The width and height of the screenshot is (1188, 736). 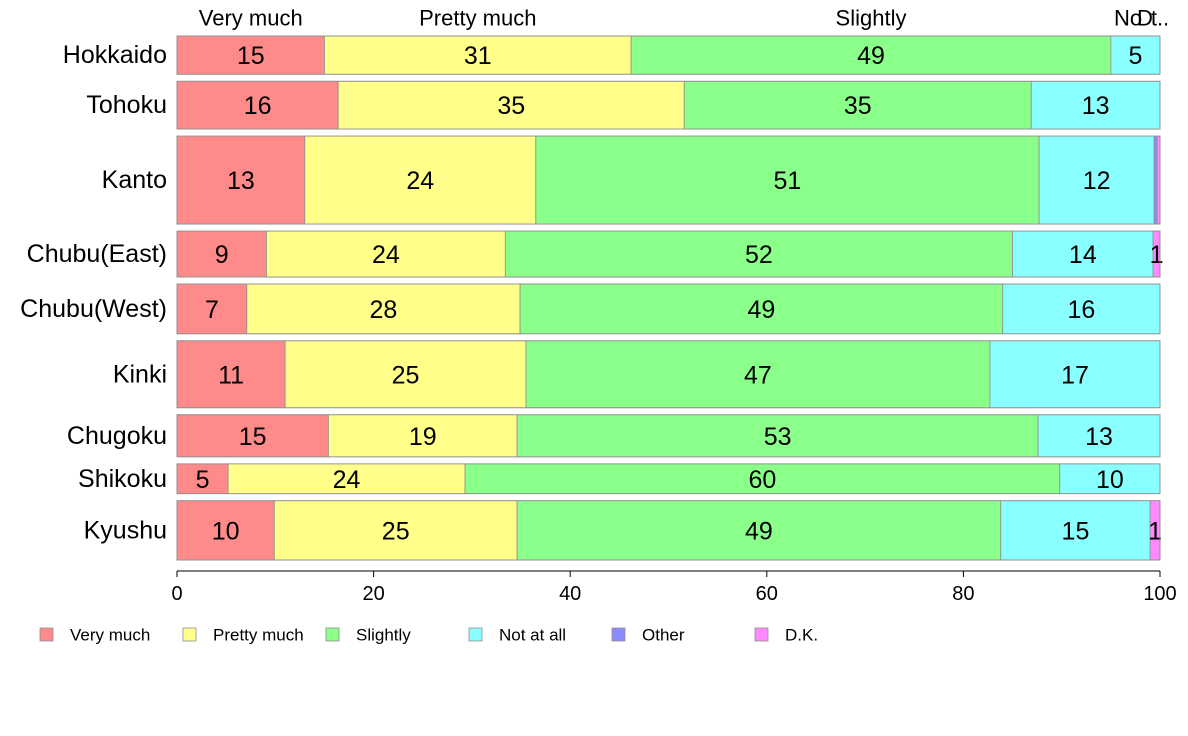 I want to click on data-label: 49, so click(x=761, y=310).